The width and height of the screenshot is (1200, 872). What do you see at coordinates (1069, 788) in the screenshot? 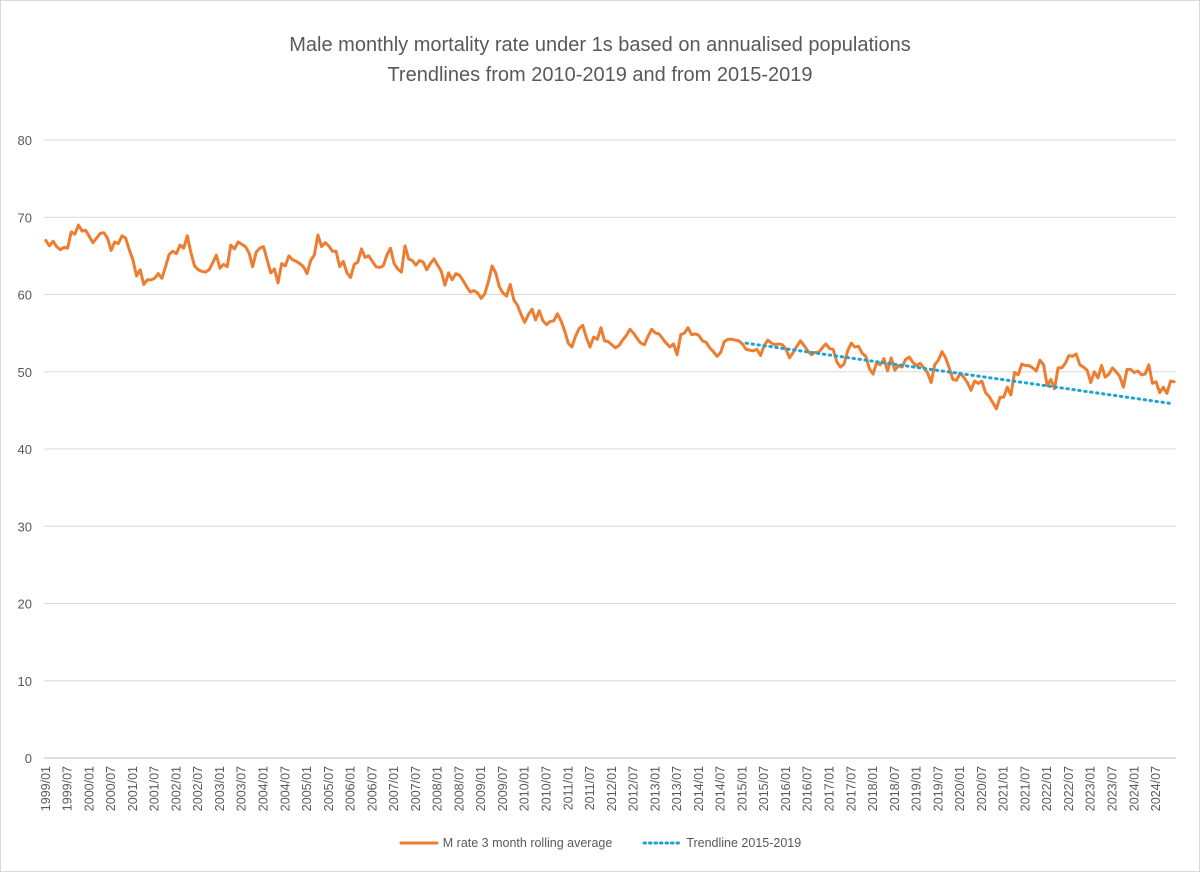
I see `x-tick-label: 2022/07` at bounding box center [1069, 788].